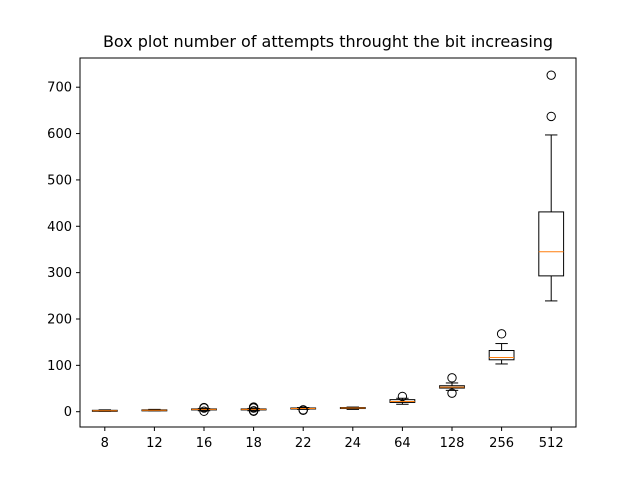  What do you see at coordinates (59, 134) in the screenshot?
I see `y-tick-label: 600` at bounding box center [59, 134].